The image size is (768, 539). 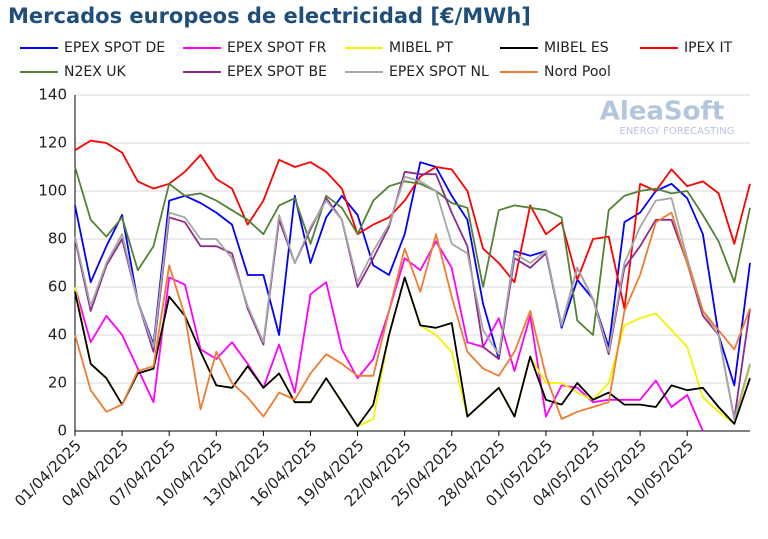 I want to click on y-tick-label: 0, so click(x=62, y=431).